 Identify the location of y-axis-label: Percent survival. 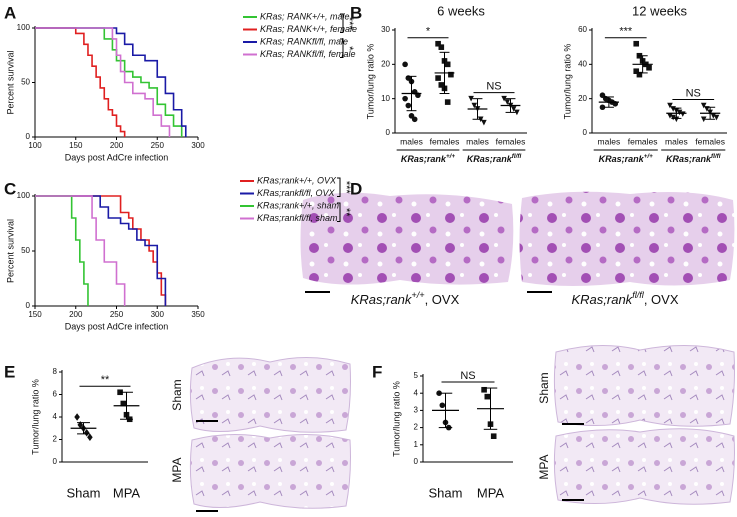
(10, 82).